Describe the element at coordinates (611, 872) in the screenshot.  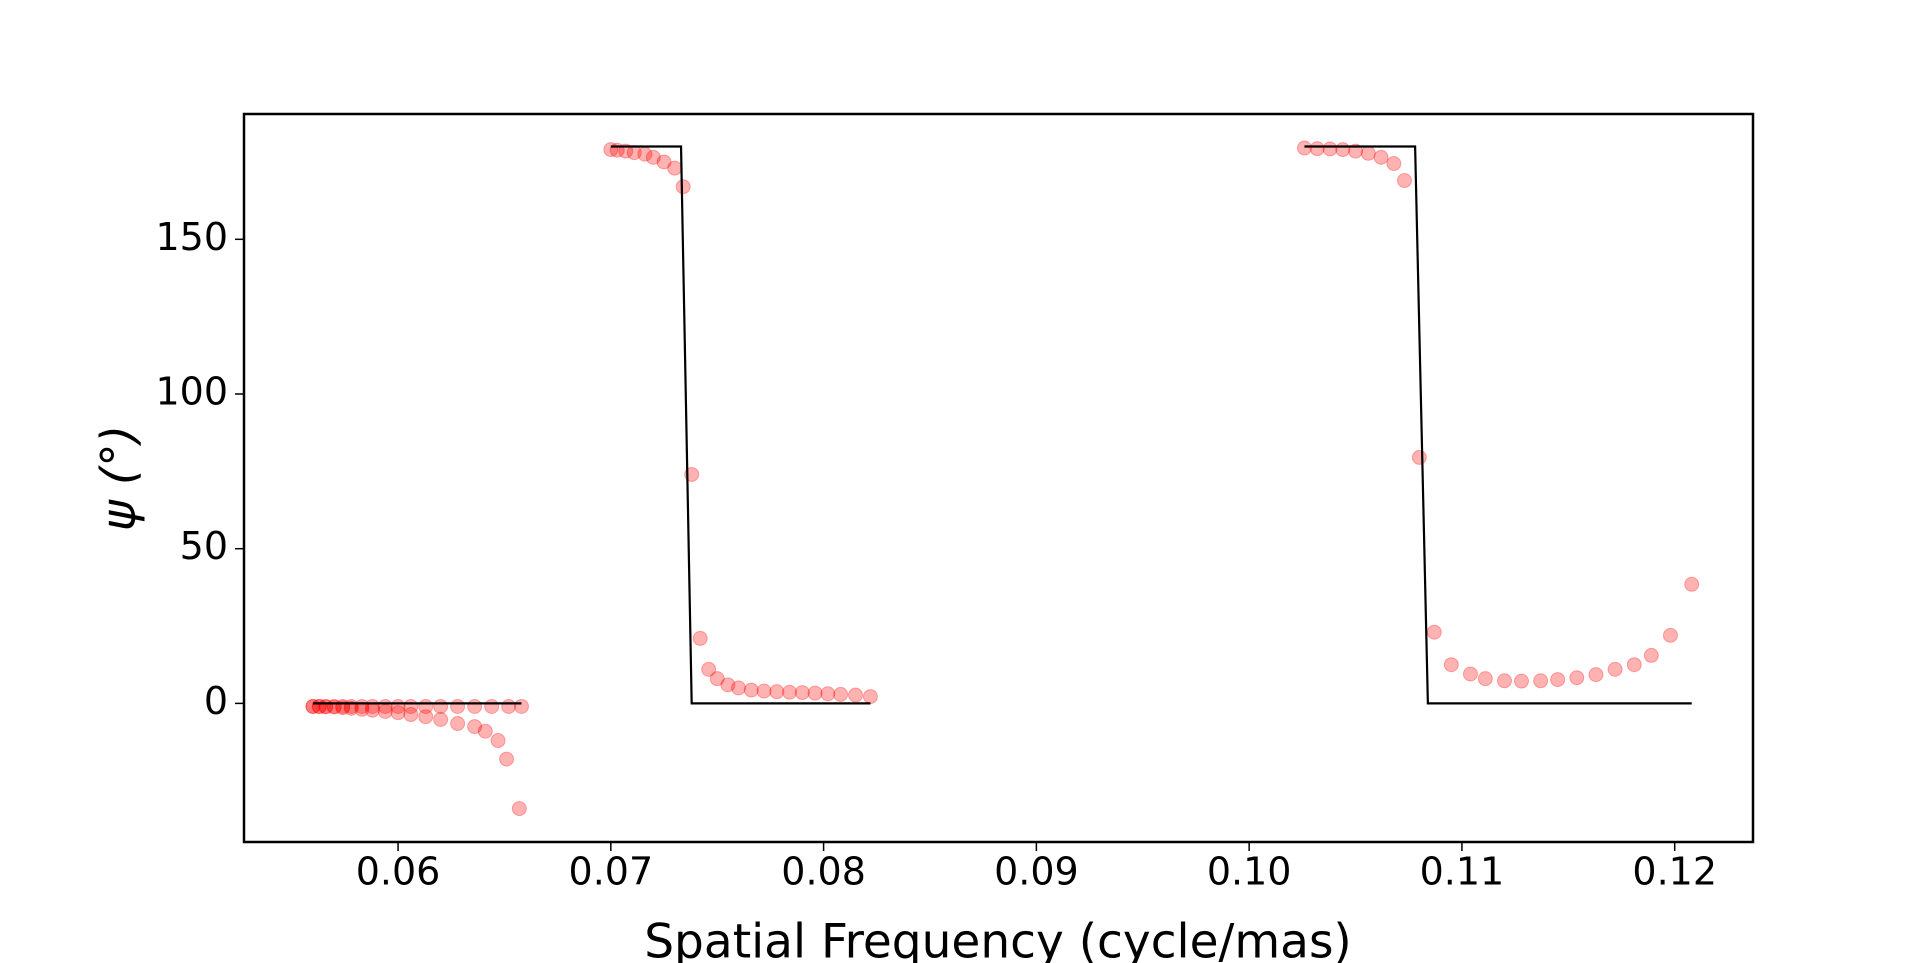
I see `x-tick-label: 0.07` at that location.